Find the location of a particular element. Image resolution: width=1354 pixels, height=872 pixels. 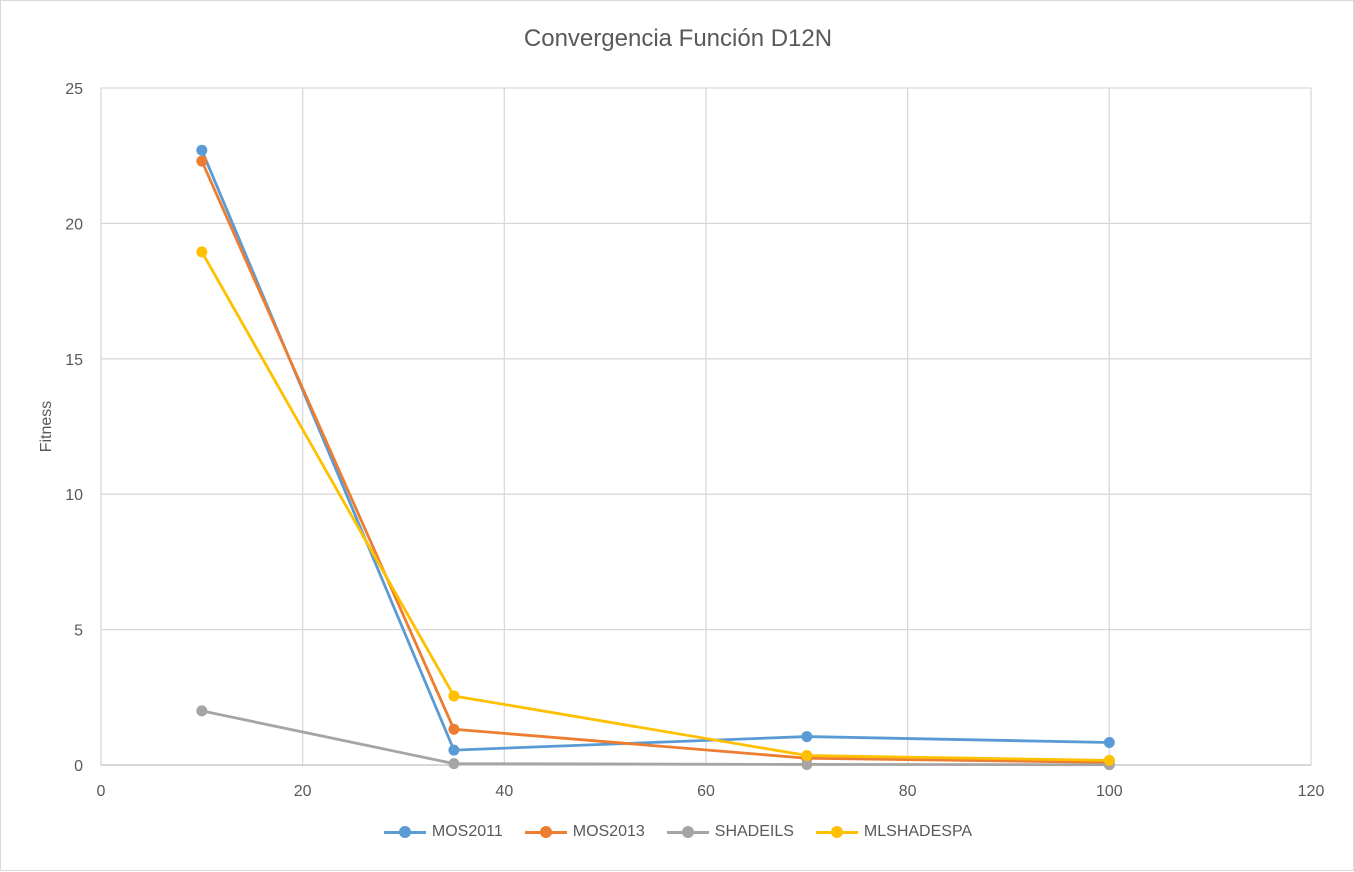

legend-item-mlshadespa: MLSHADESPA is located at coordinates (894, 832).